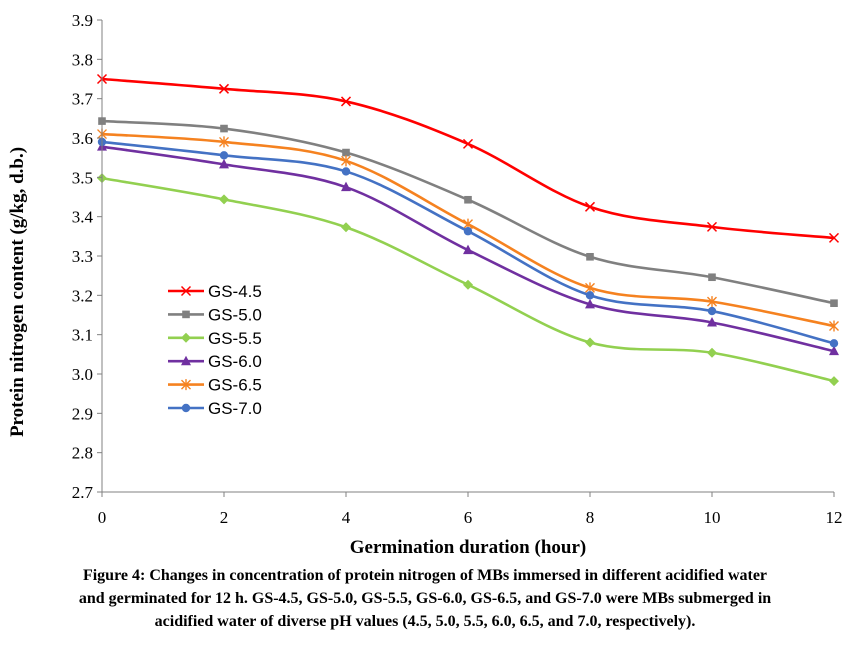  I want to click on legend-entry: GS-4.5, so click(215, 291).